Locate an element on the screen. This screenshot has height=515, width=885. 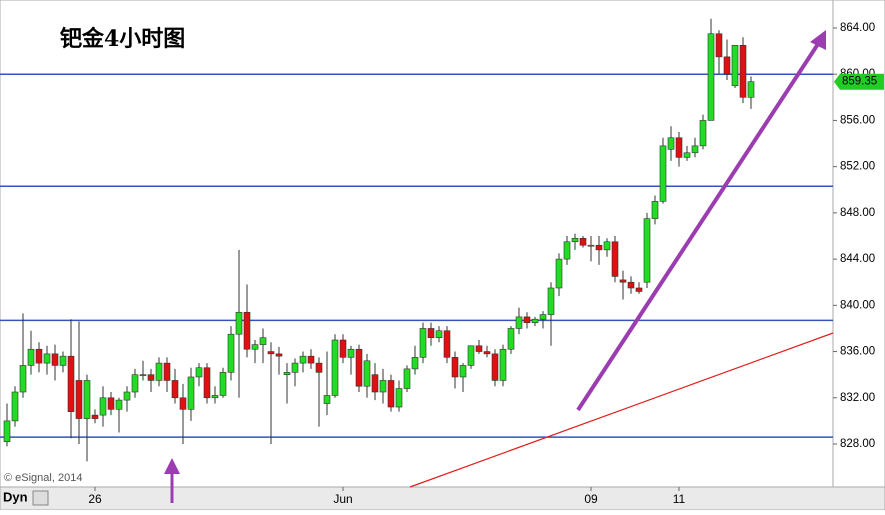
watermark: © eSignal, 2014 is located at coordinates (43, 478).